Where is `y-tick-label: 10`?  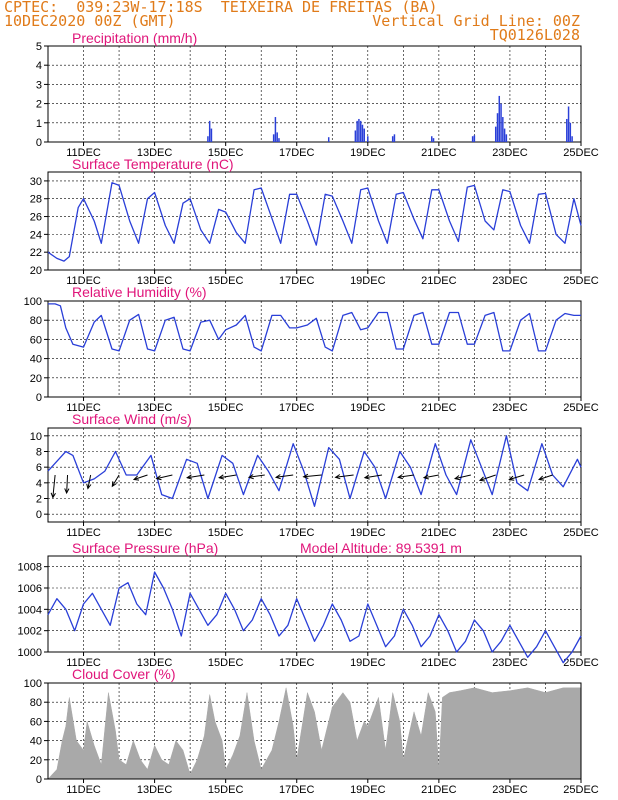 y-tick-label: 10 is located at coordinates (36, 437).